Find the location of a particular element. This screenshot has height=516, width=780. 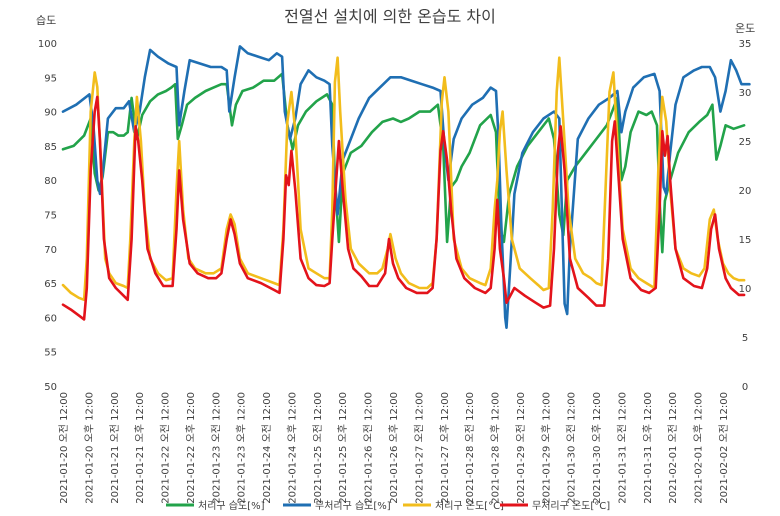

x-tick-label: 2021-01-22 오후 12:00 is located at coordinates (191, 448).